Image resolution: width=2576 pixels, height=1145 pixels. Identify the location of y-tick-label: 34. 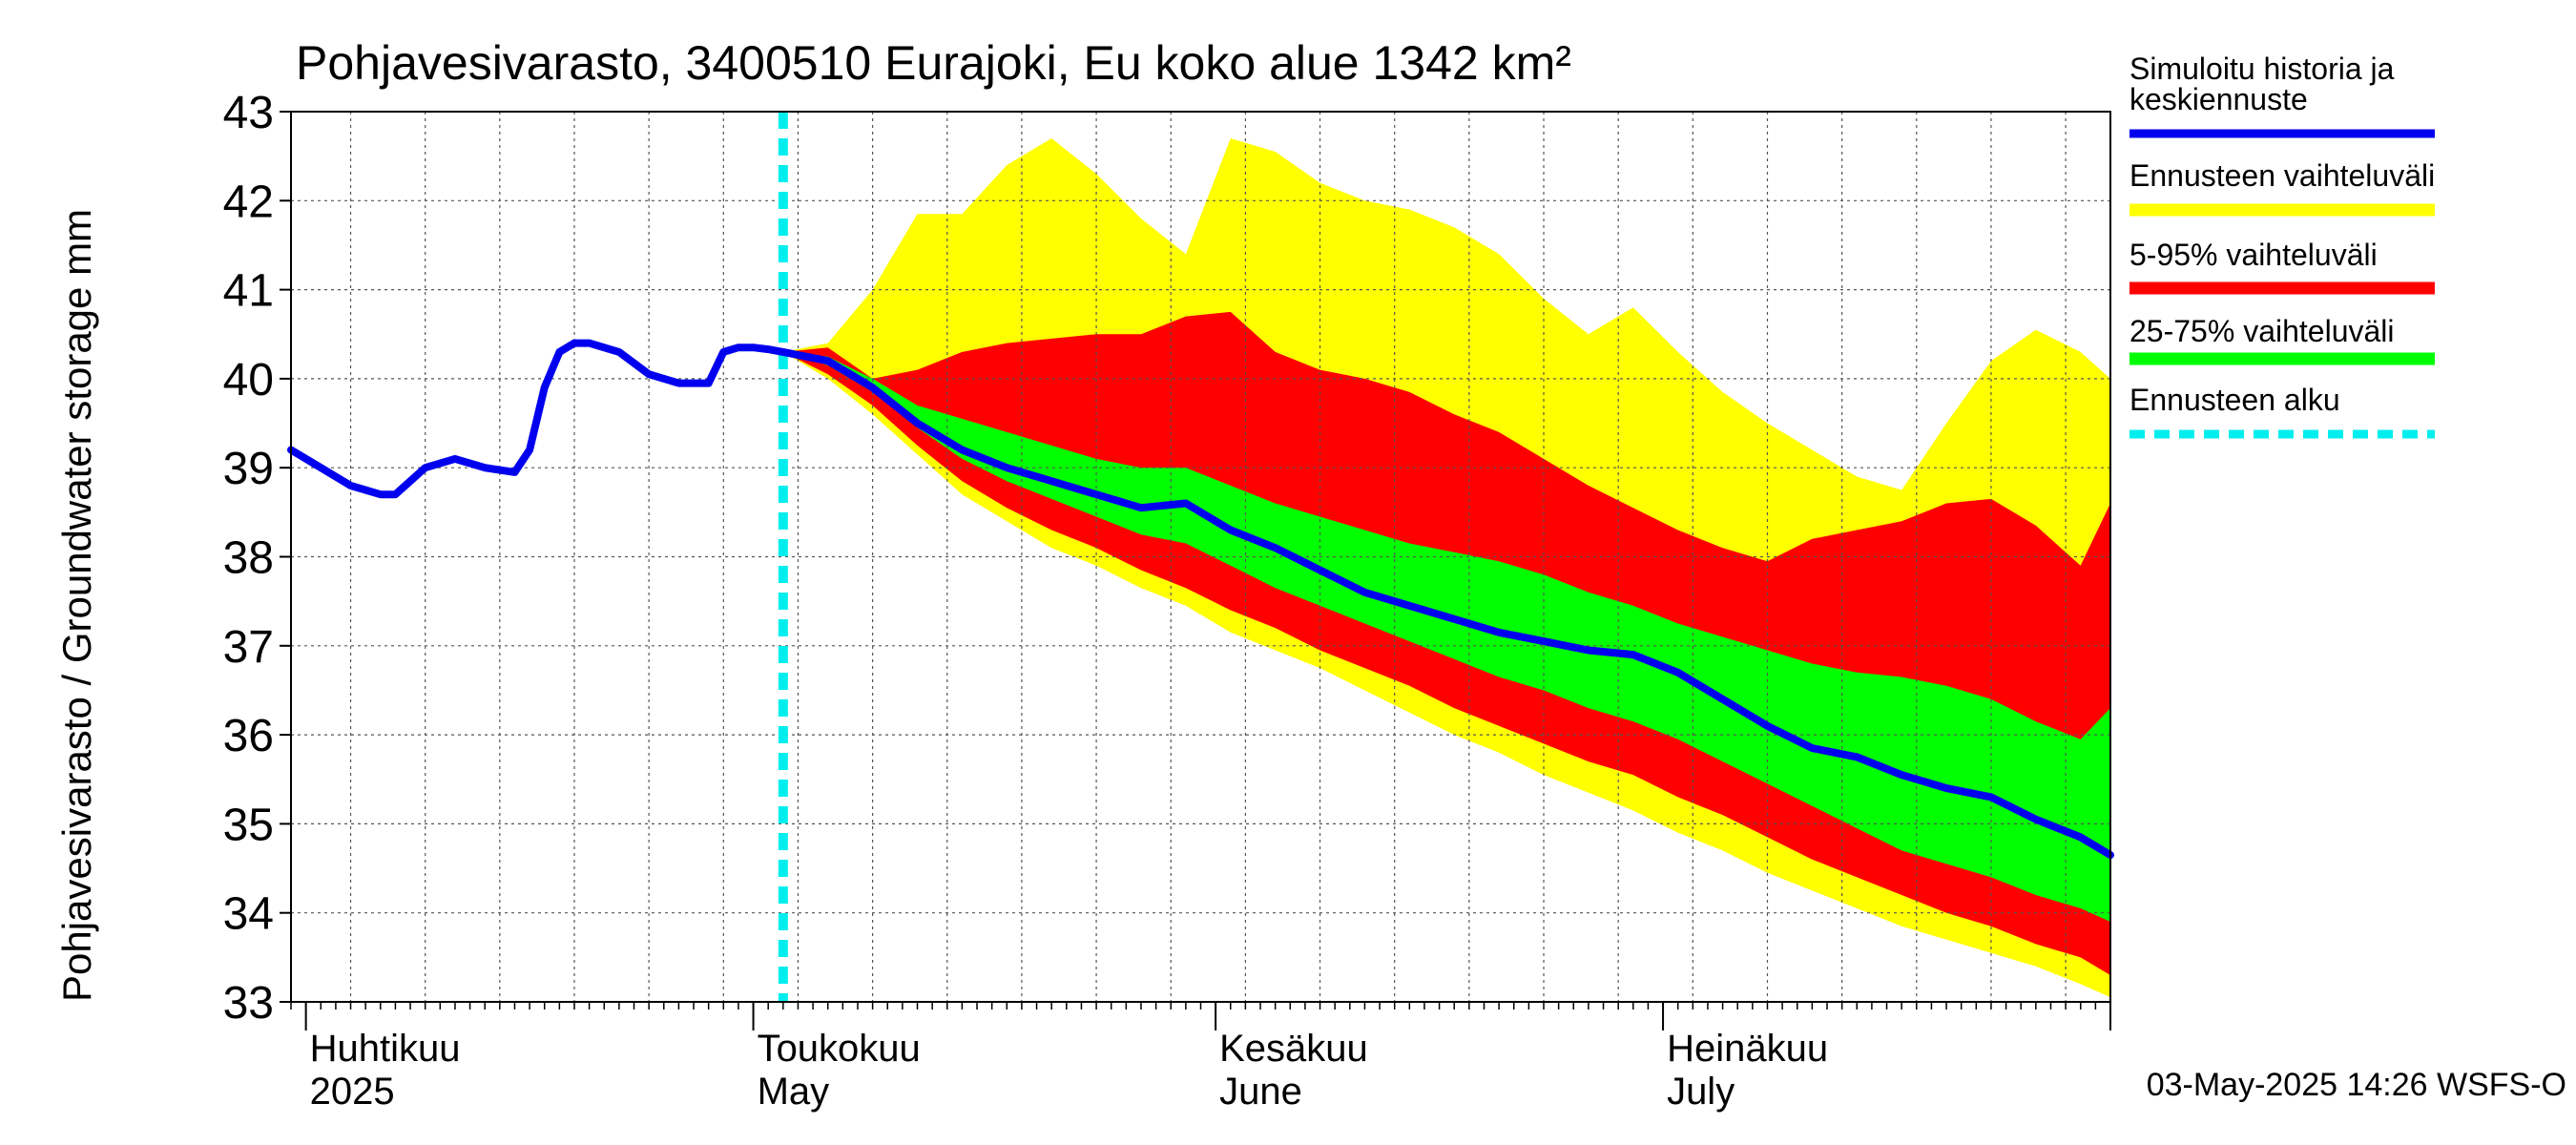
(248, 914).